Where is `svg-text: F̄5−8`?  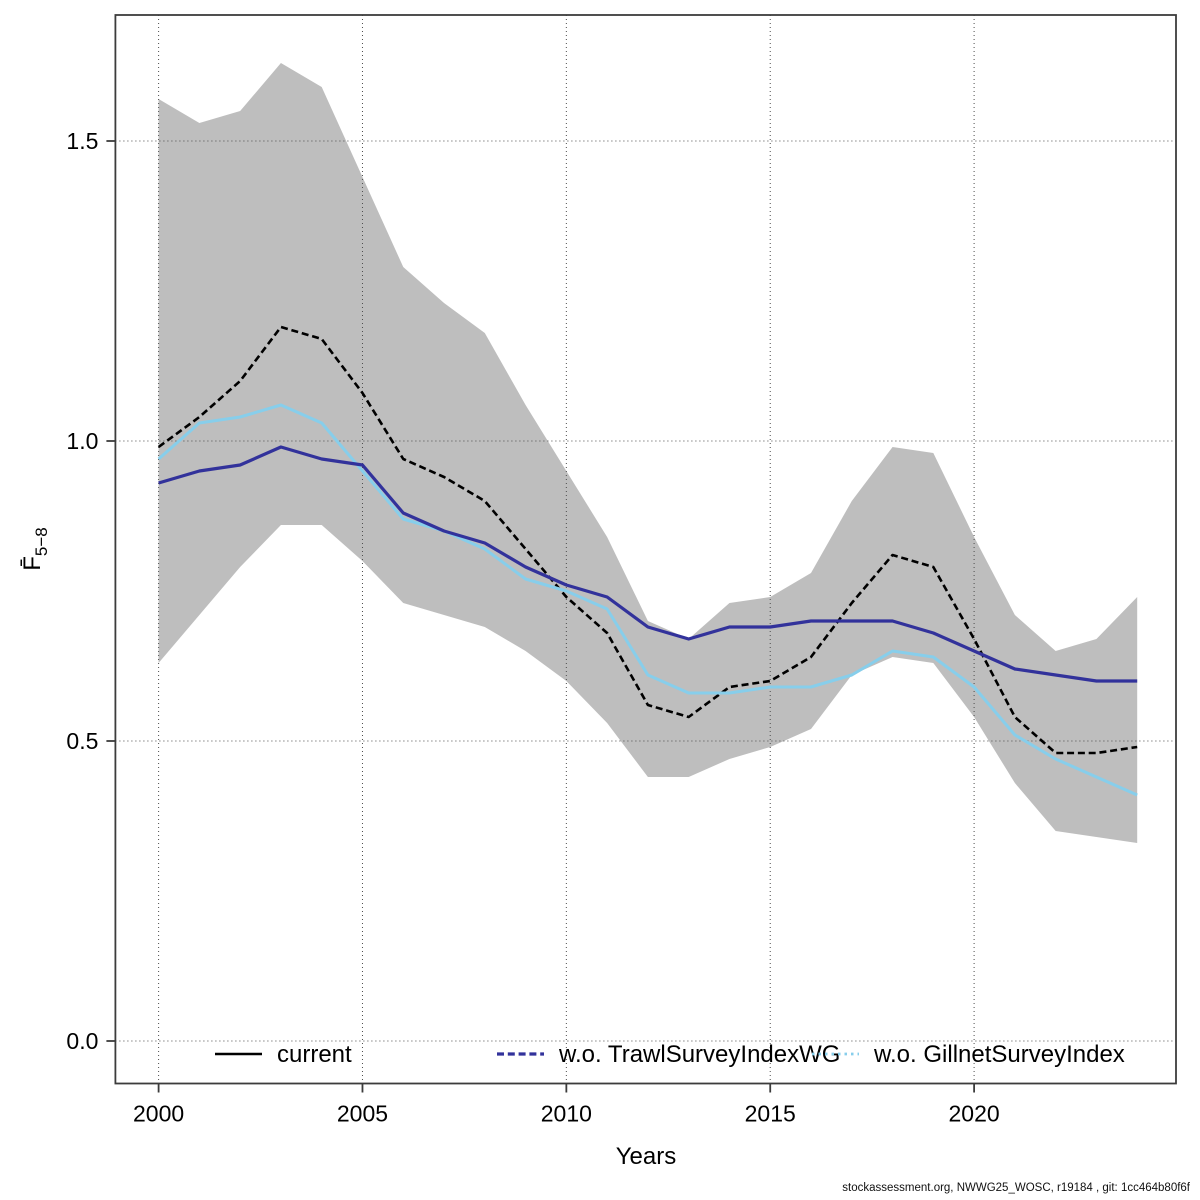 svg-text: F̄5−8 is located at coordinates (35, 549).